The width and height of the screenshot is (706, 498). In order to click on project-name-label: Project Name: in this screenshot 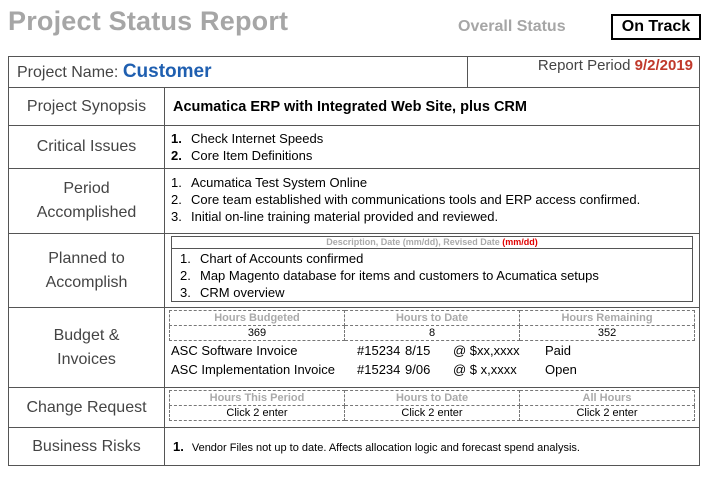, I will do `click(68, 72)`.